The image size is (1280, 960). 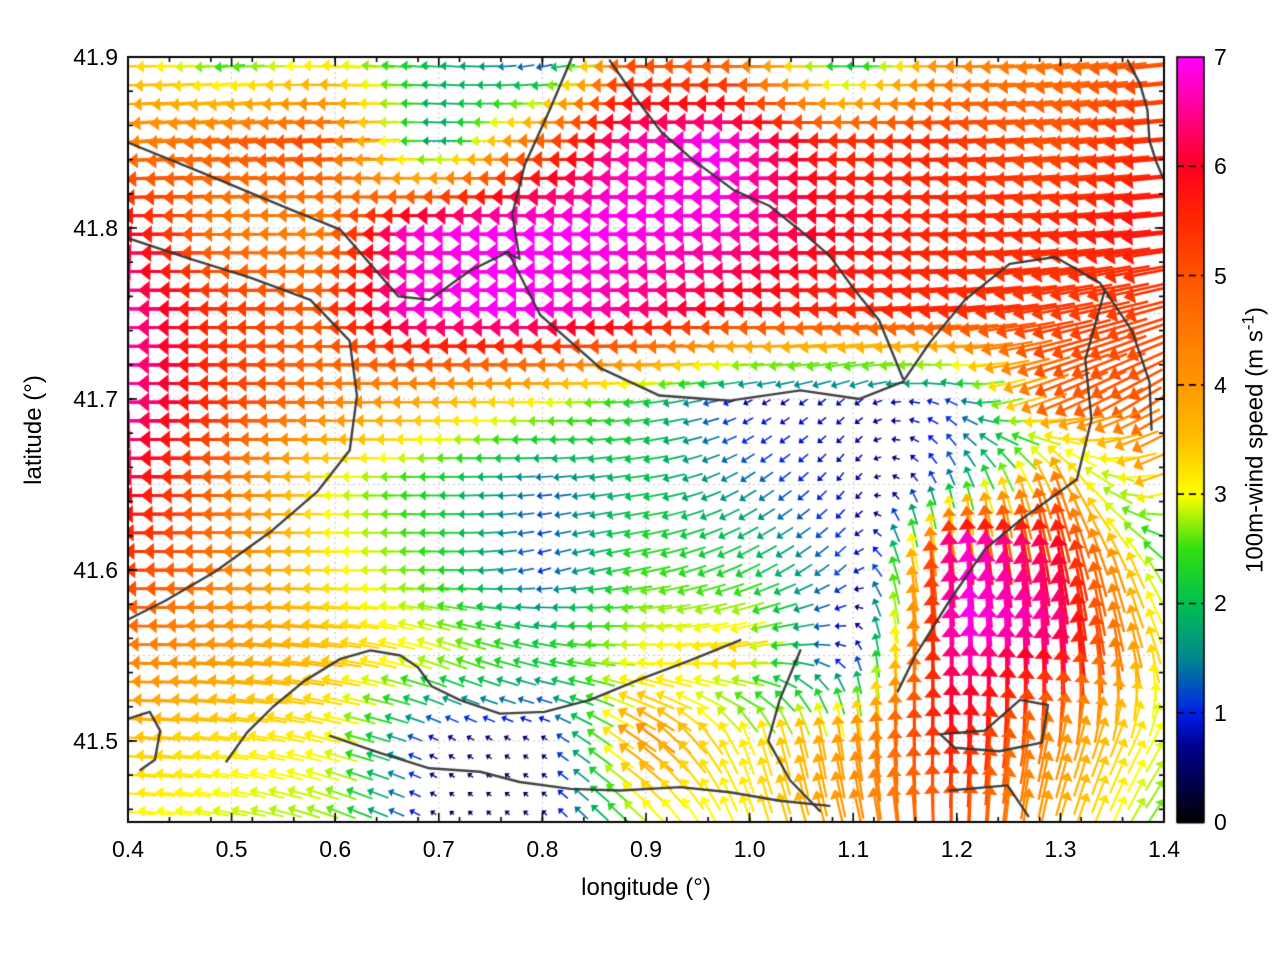 I want to click on colorbar-tick-label: 4, so click(x=1220, y=384).